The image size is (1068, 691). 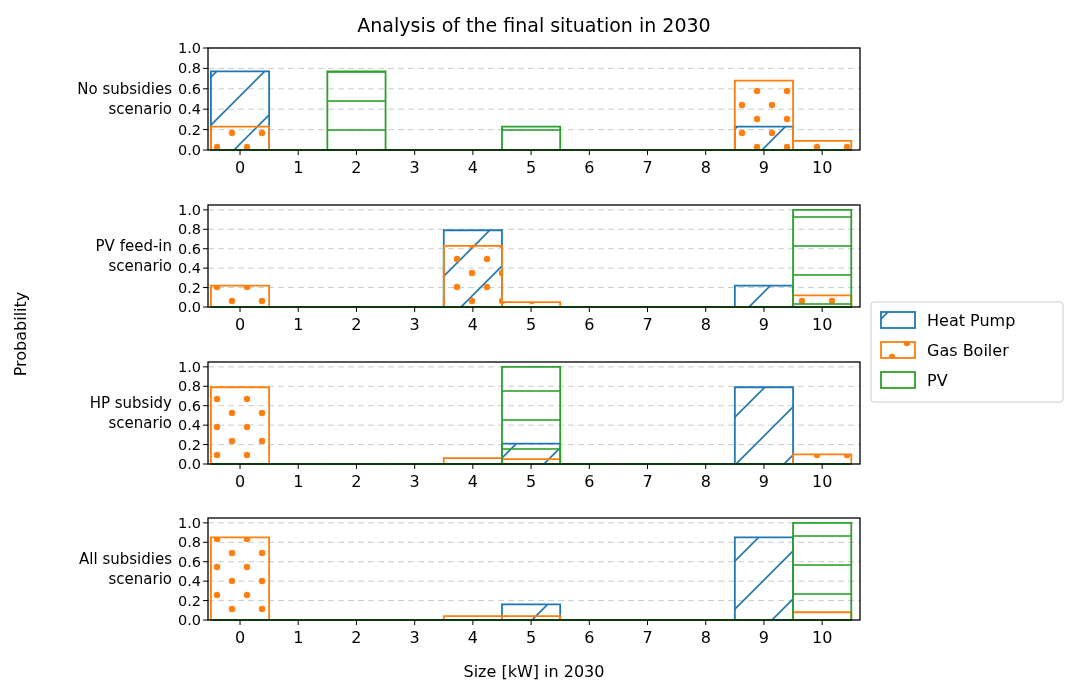 What do you see at coordinates (126, 569) in the screenshot?
I see `y-axis-title: All subsidies scenario` at bounding box center [126, 569].